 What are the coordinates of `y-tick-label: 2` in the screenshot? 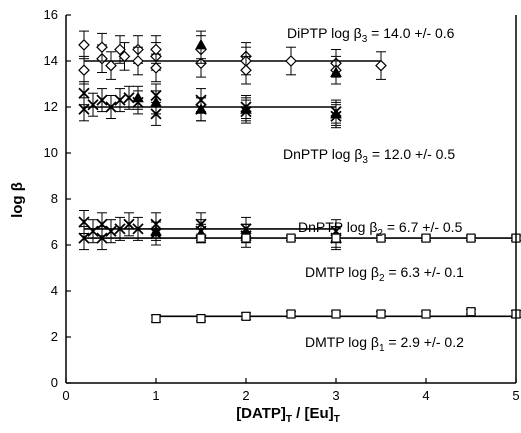 It's located at (54, 336).